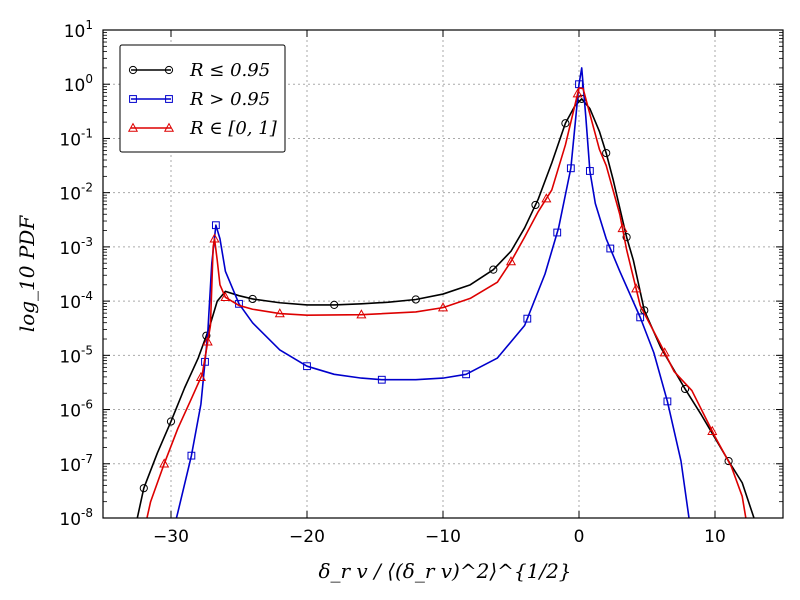 The image size is (800, 600). I want to click on y-tick-exponent: -7, so click(87, 459).